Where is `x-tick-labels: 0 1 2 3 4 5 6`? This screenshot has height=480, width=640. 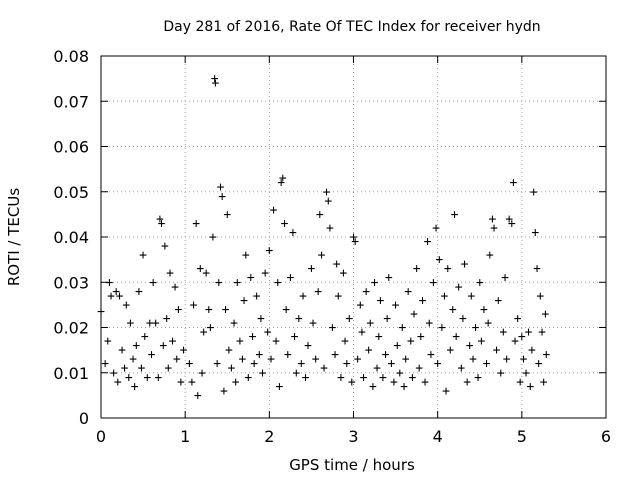 x-tick-labels: 0 1 2 3 4 5 6 is located at coordinates (353, 436).